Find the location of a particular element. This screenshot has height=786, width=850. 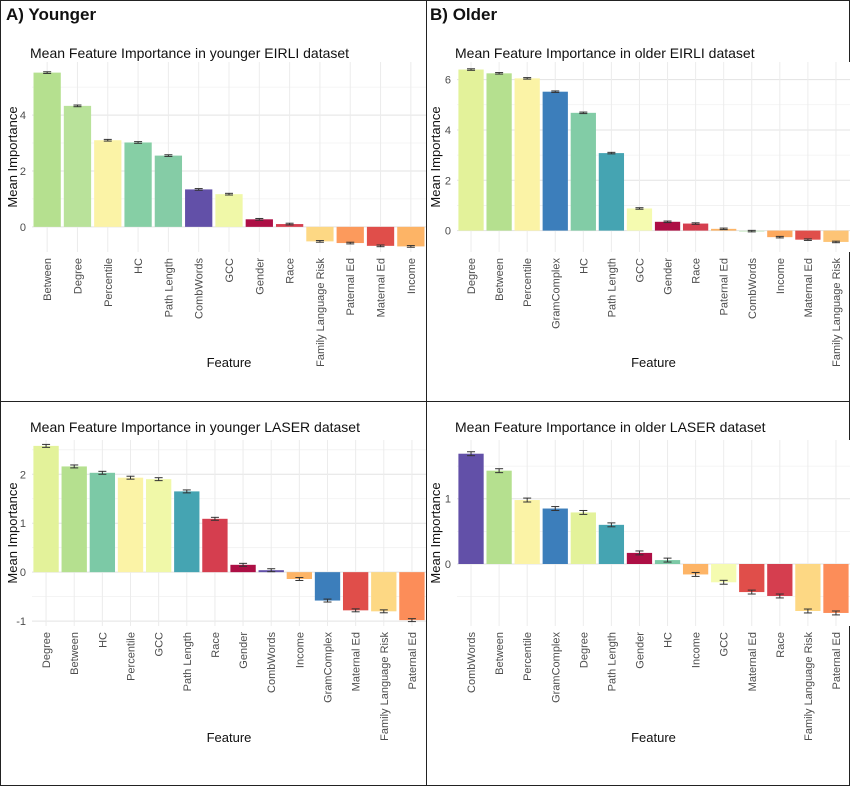

y-tick-label: 6 is located at coordinates (448, 81).